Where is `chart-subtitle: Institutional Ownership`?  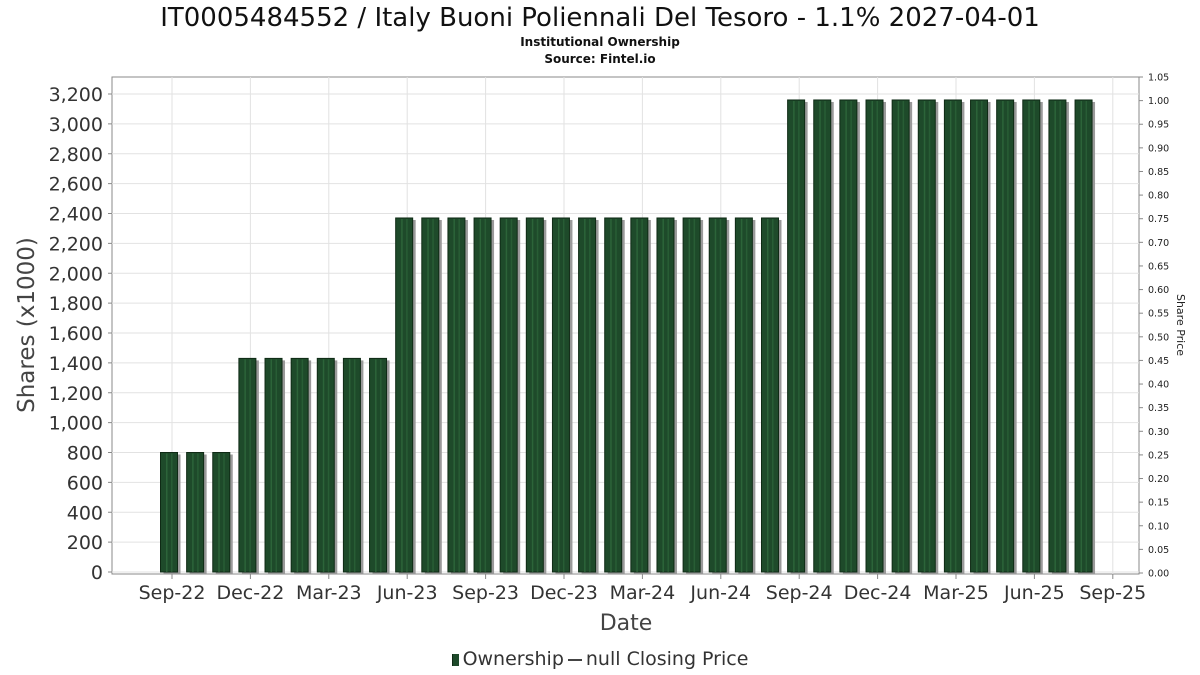
chart-subtitle: Institutional Ownership is located at coordinates (600, 42).